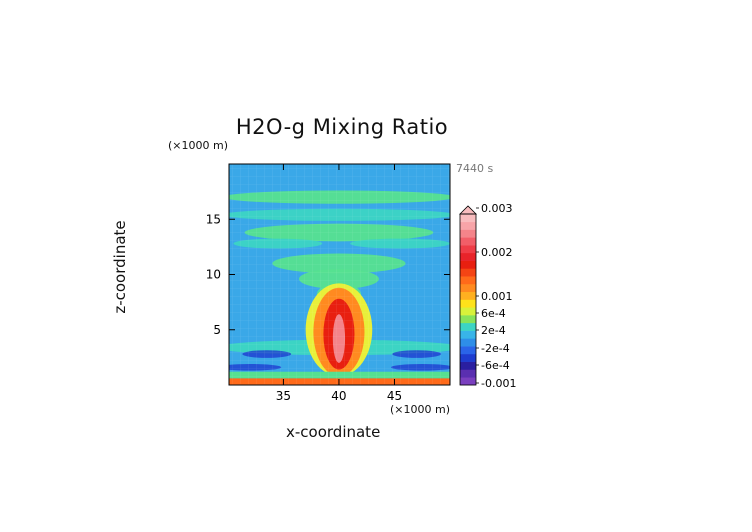 The image size is (752, 532). Describe the element at coordinates (497, 252) in the screenshot. I see `colorbar-label: 0.002` at that location.